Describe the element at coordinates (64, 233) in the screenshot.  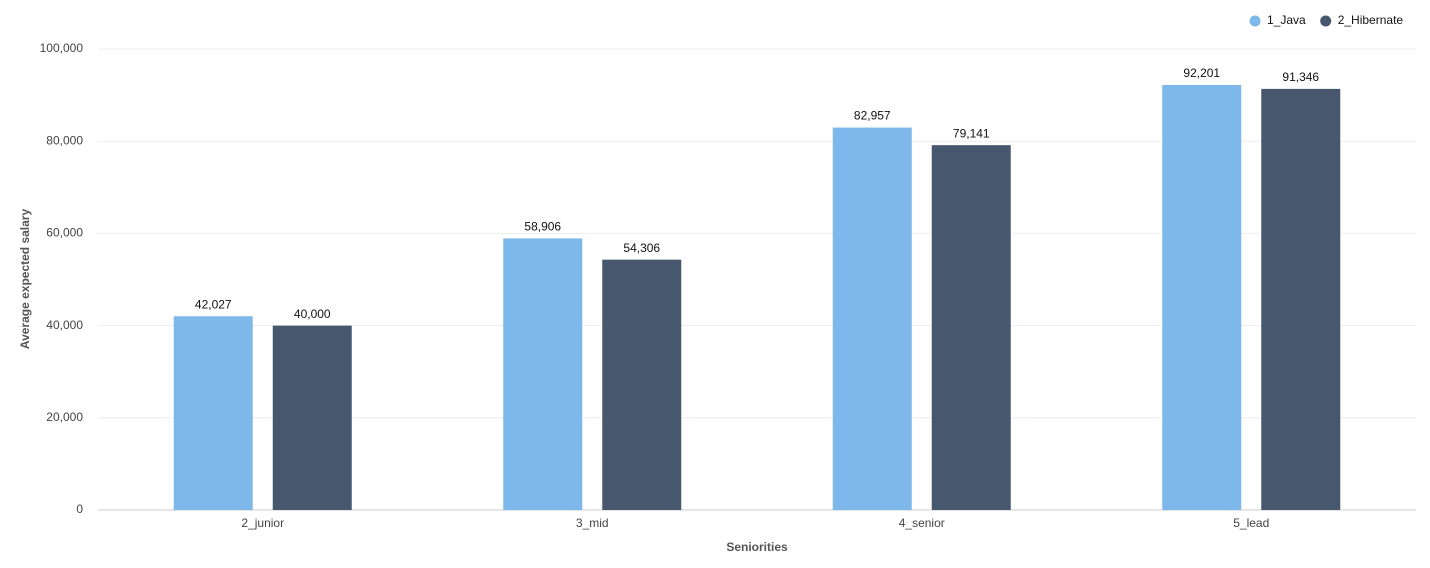
I see `y-tick-label: 60,000` at that location.